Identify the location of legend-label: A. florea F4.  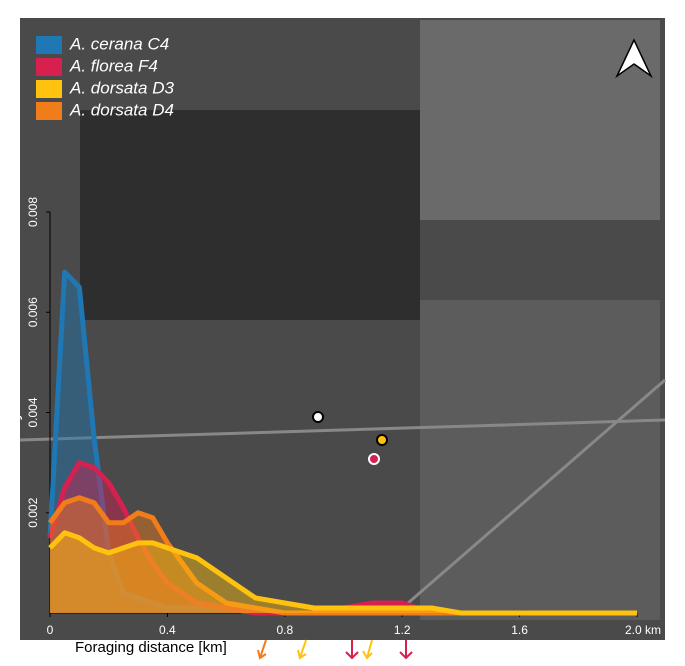
(113, 65).